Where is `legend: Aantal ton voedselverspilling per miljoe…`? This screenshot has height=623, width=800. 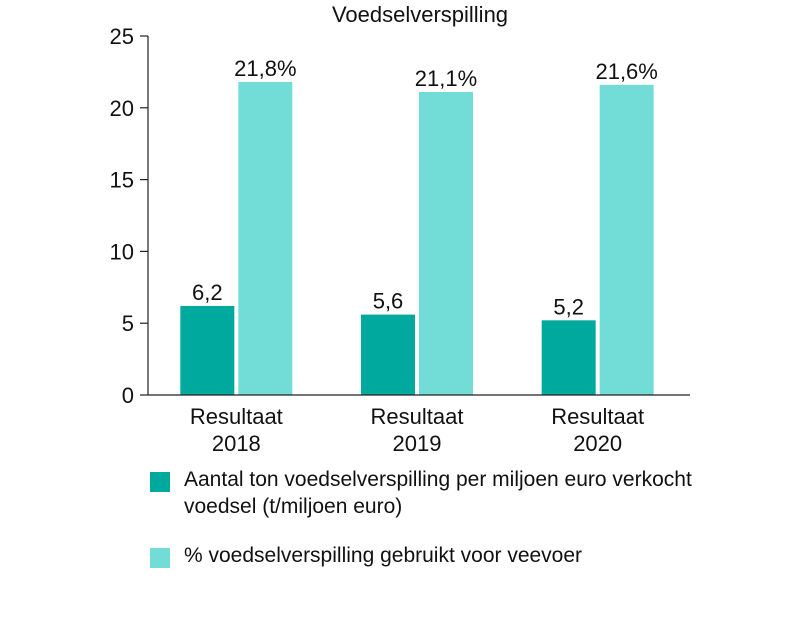 legend: Aantal ton voedselverspilling per miljoe… is located at coordinates (430, 528).